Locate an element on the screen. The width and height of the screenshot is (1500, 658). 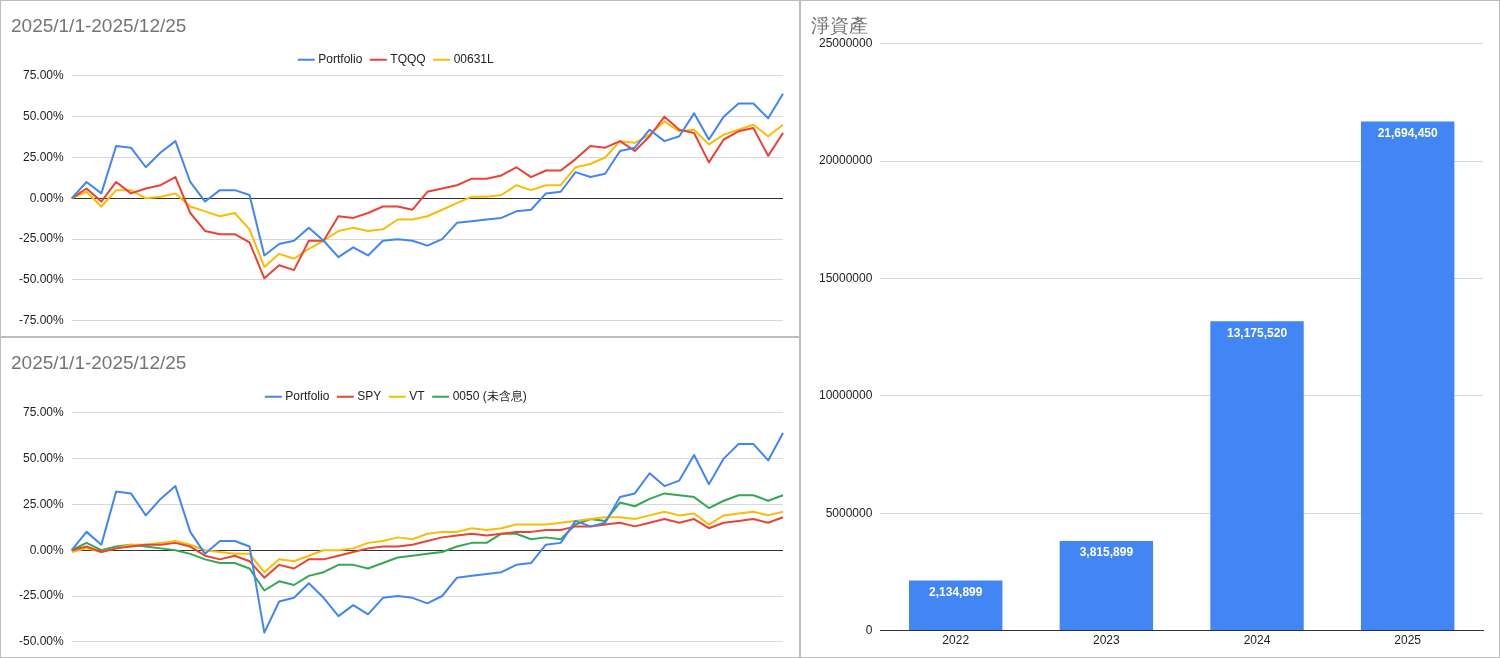
legend-label: 0050 (未含息) is located at coordinates (489, 396).